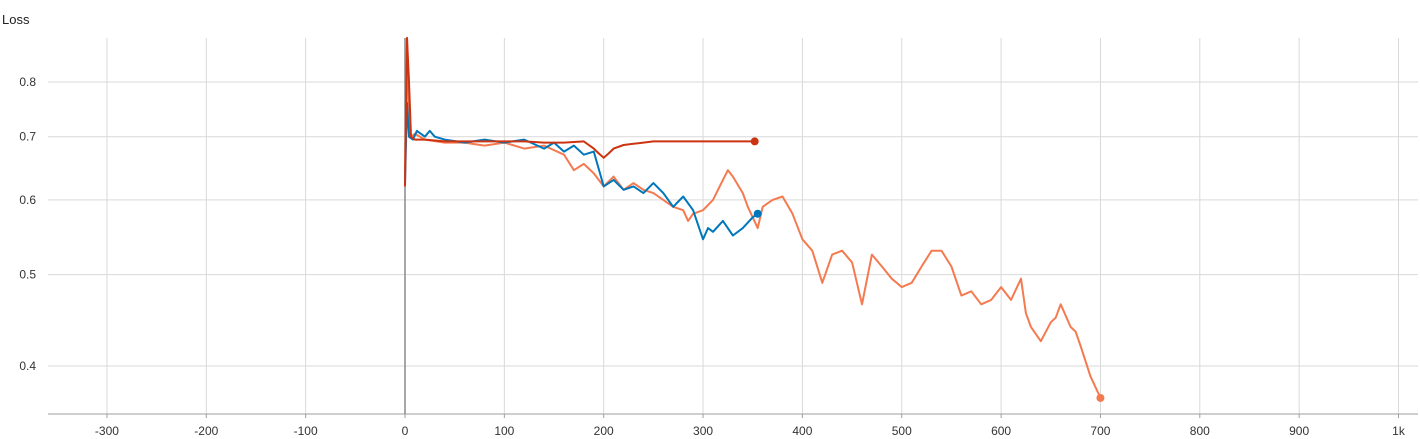 The height and width of the screenshot is (439, 1420). Describe the element at coordinates (27, 366) in the screenshot. I see `y-tick-label: 0.4` at that location.